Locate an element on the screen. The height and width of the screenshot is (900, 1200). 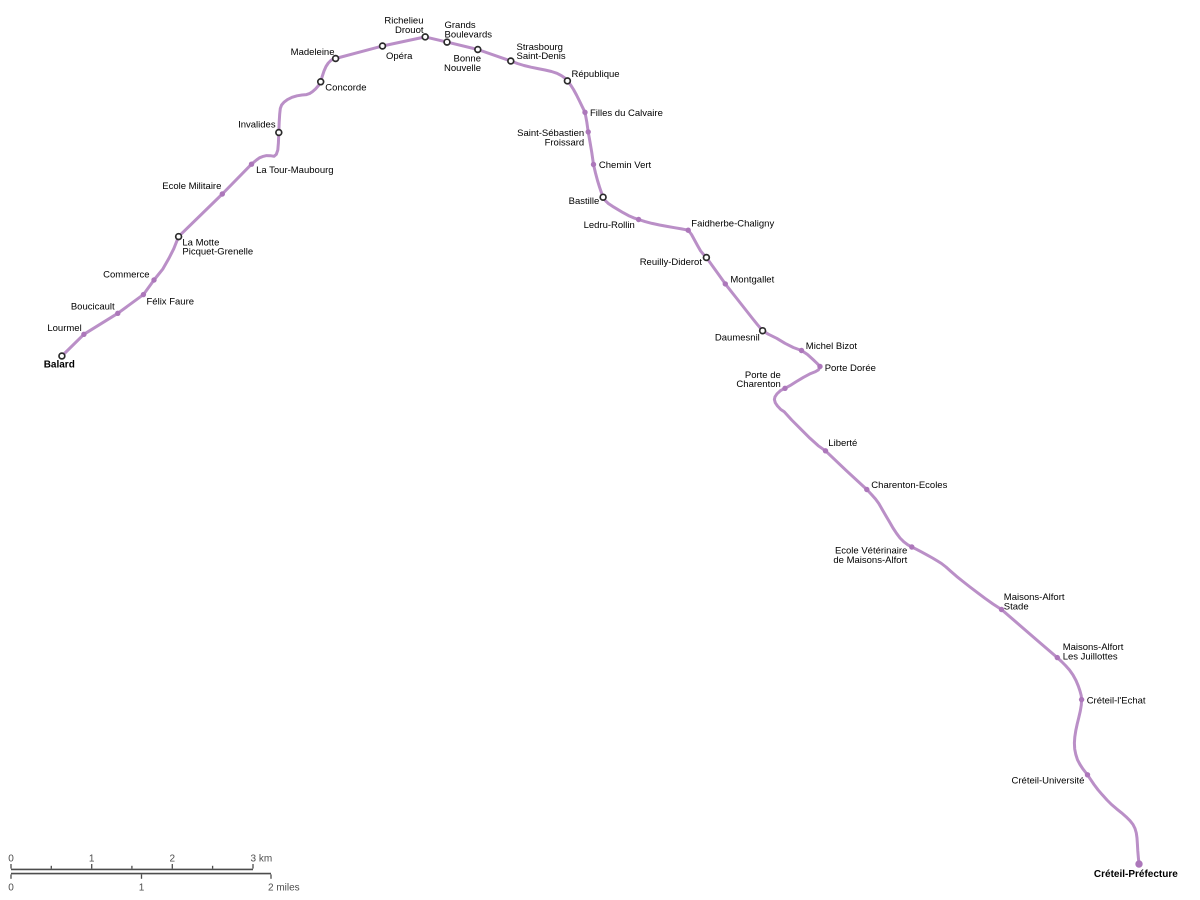
station-marker-charenton-ecoles is located at coordinates (867, 489).